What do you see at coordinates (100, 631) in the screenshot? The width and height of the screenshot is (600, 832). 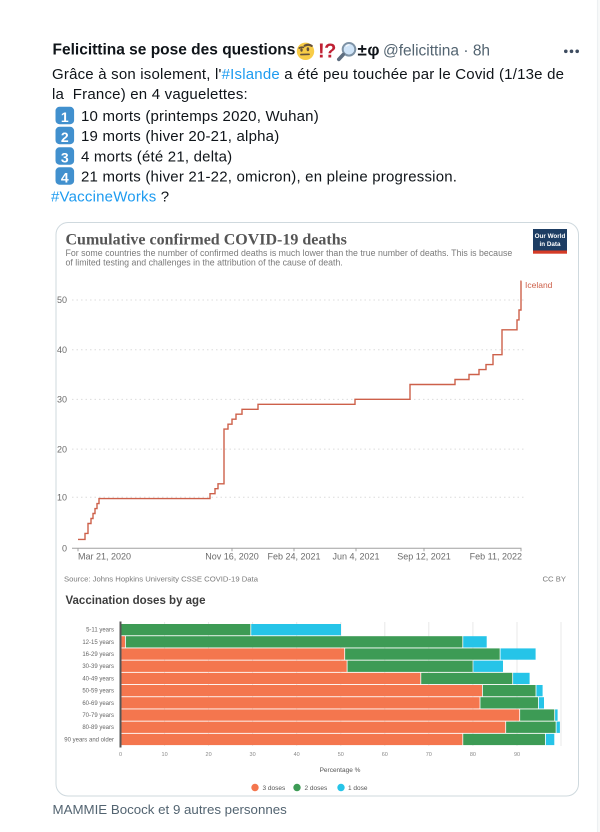 I see `svg-text: 5-11 years` at bounding box center [100, 631].